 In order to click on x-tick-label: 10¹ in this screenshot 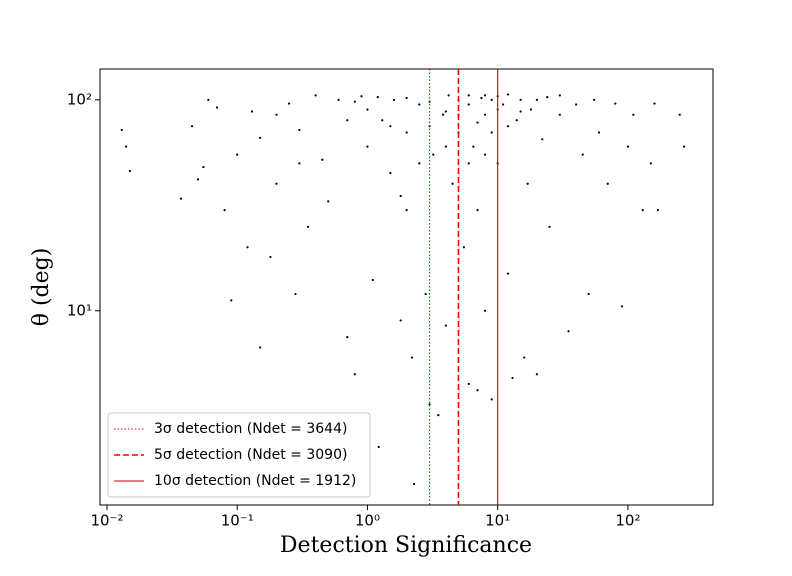, I will do `click(497, 521)`.